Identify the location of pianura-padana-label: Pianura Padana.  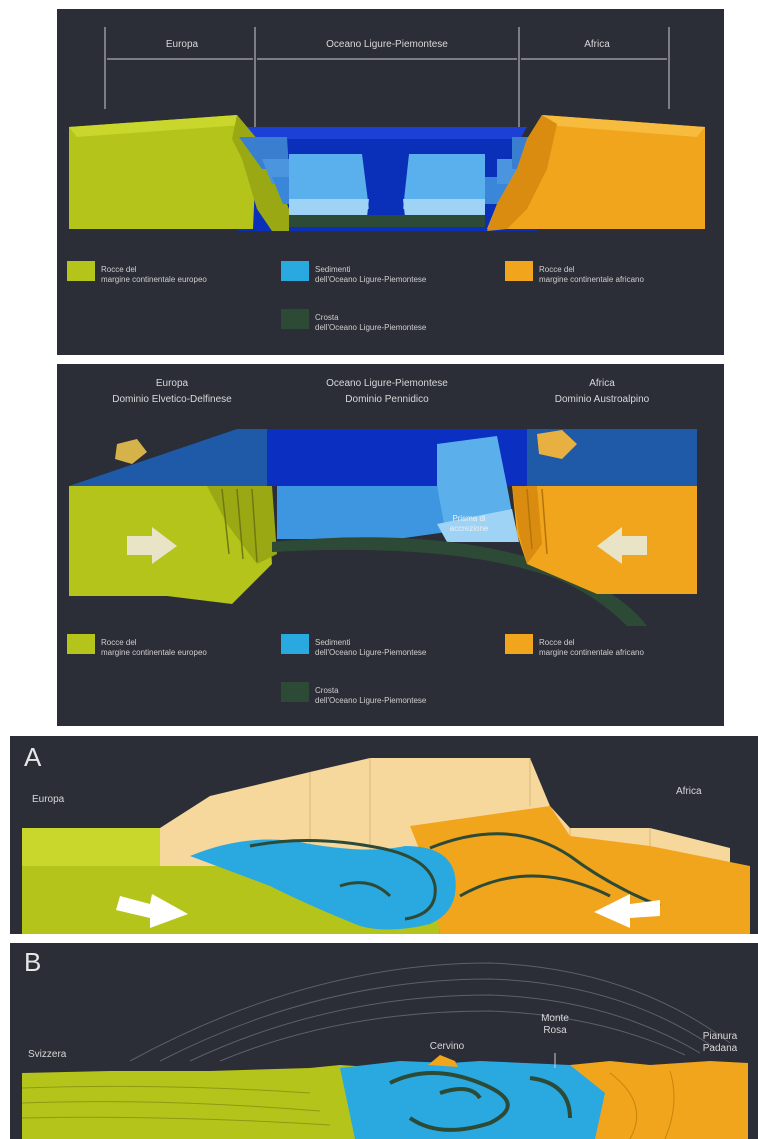
(720, 1042).